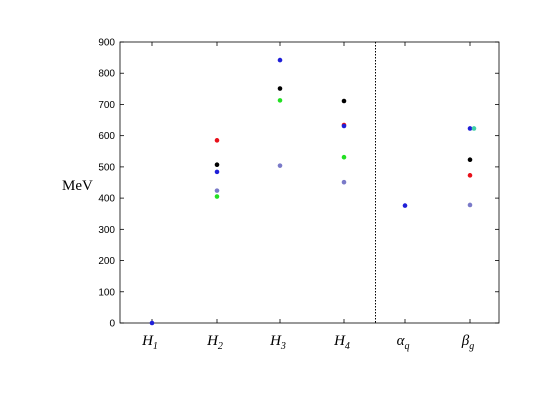 This screenshot has height=409, width=545. I want to click on x-tick-label: H3, so click(277, 342).